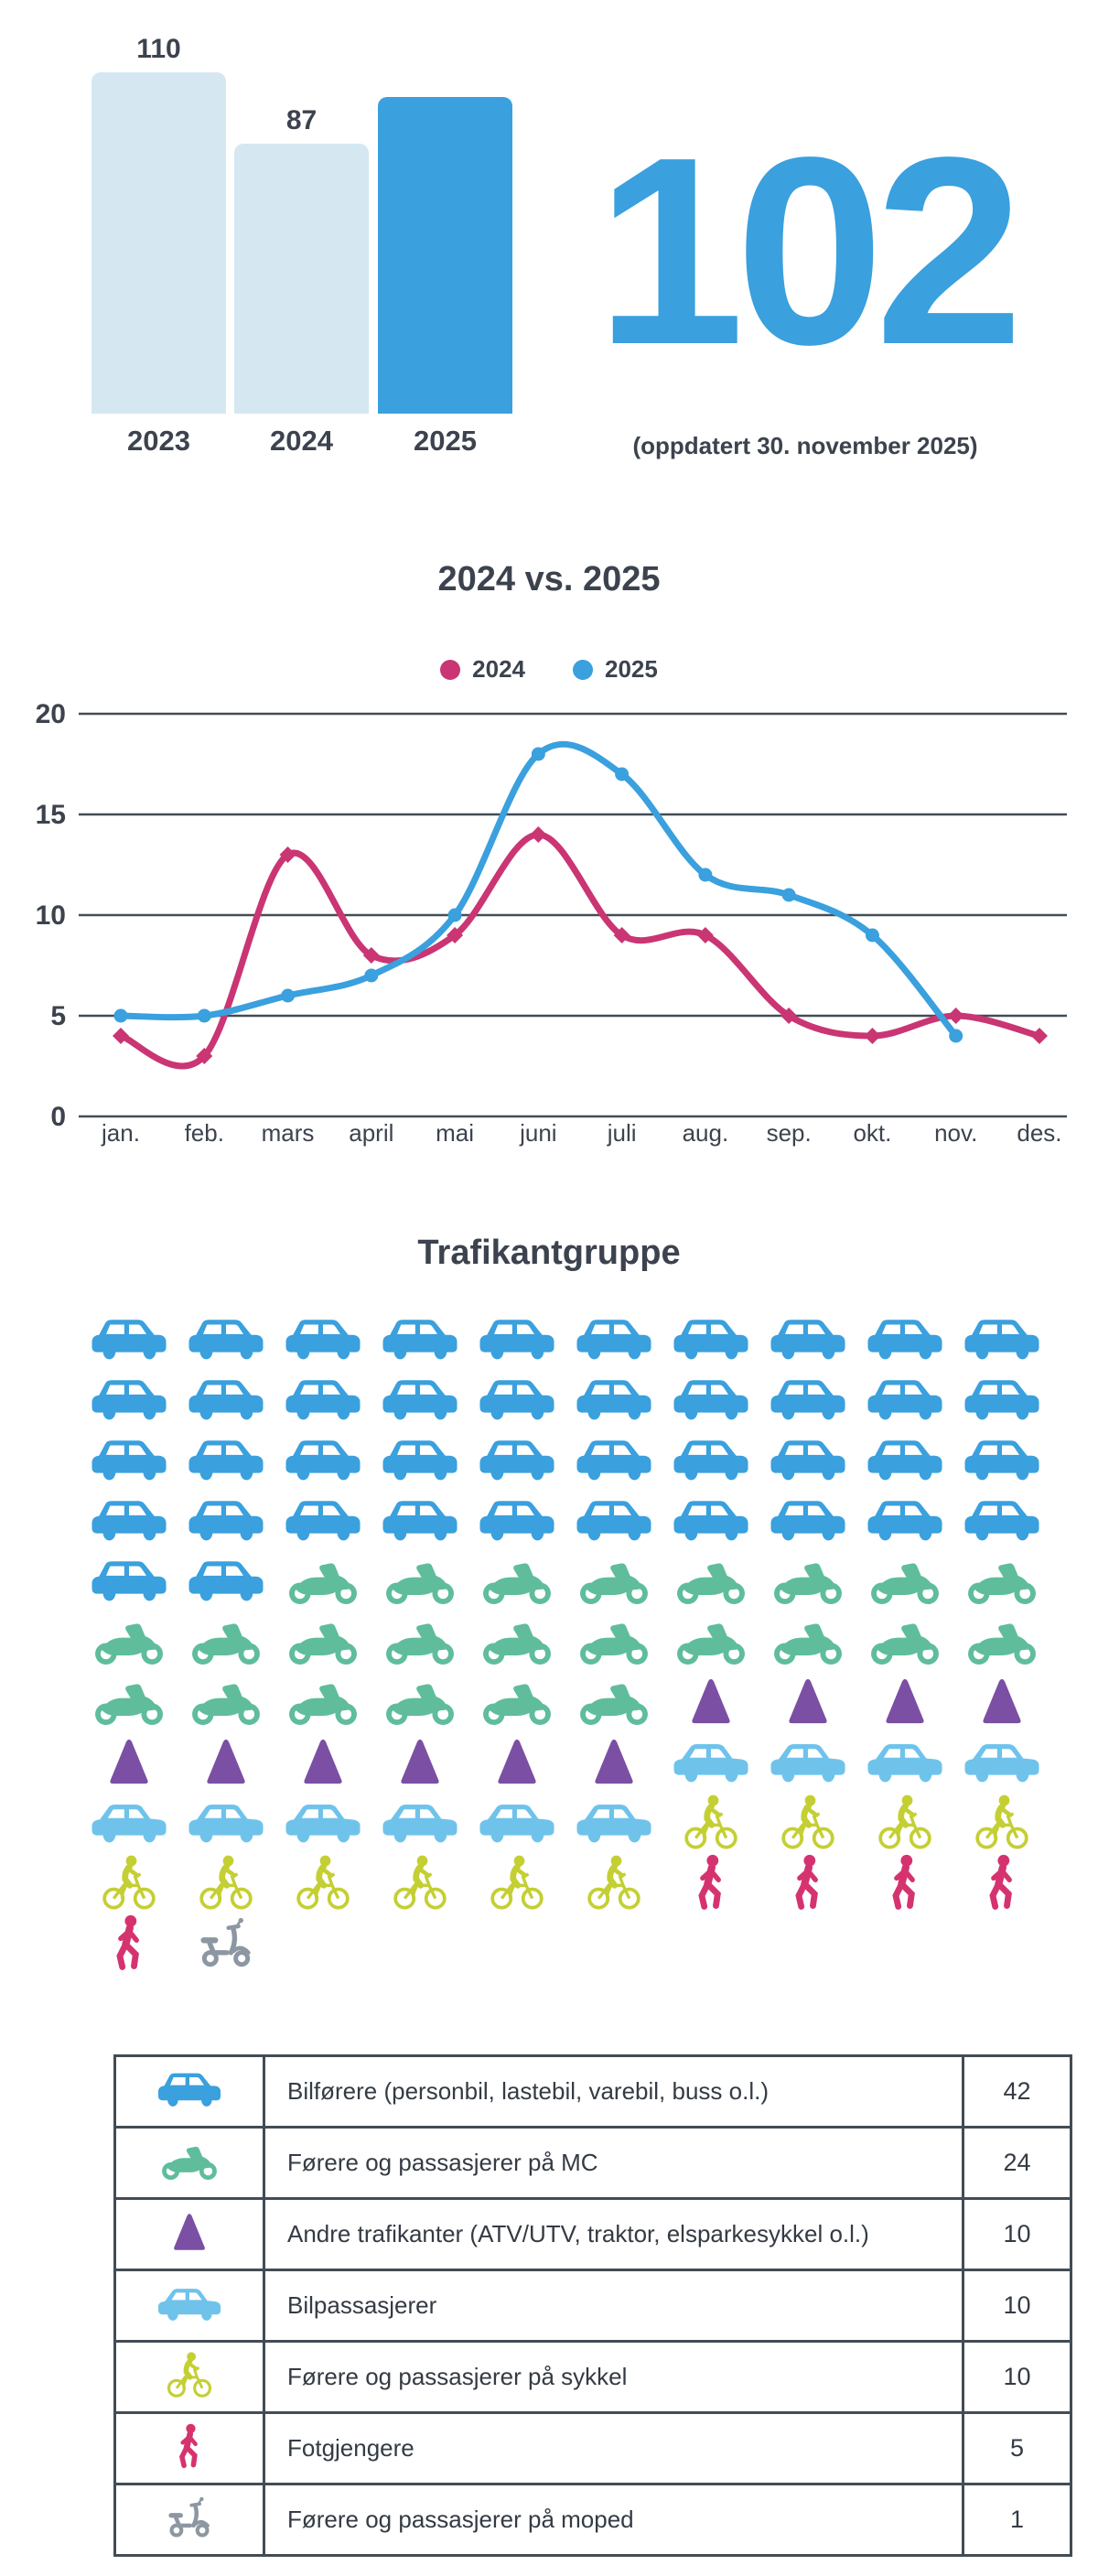 The width and height of the screenshot is (1098, 2576). What do you see at coordinates (539, 890) in the screenshot?
I see `series-line-2025` at bounding box center [539, 890].